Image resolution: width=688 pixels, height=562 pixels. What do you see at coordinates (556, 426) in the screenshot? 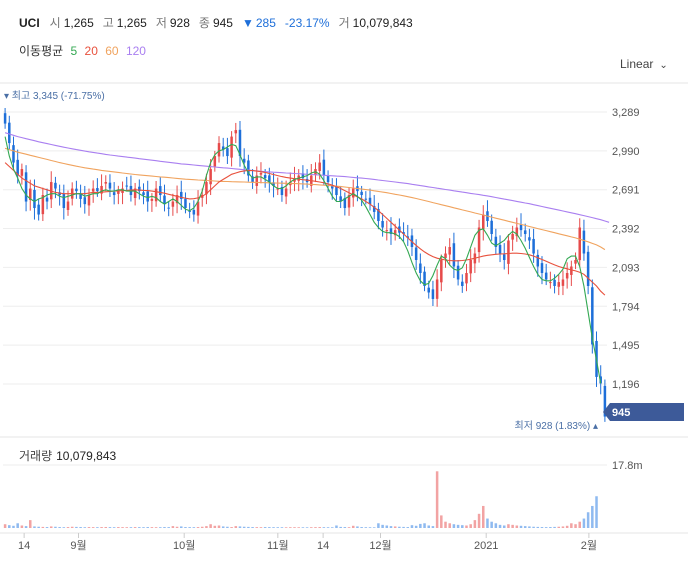
I see `low-annotation: 최저 928 (1.83%) ▴` at bounding box center [556, 426].